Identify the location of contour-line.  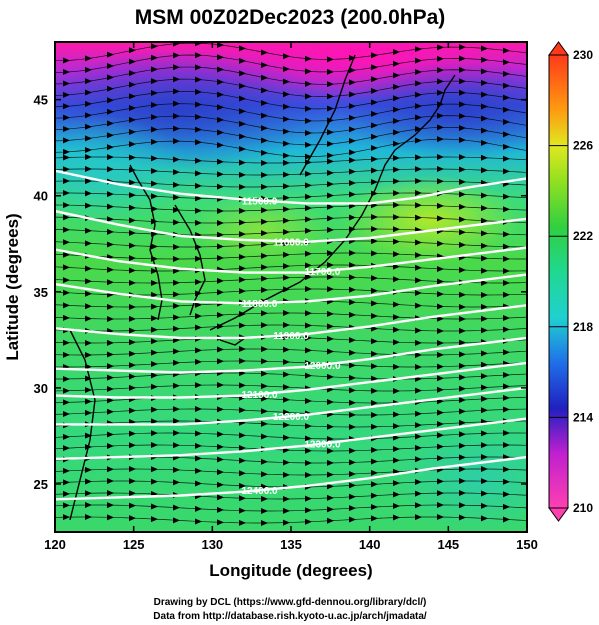
(291, 260).